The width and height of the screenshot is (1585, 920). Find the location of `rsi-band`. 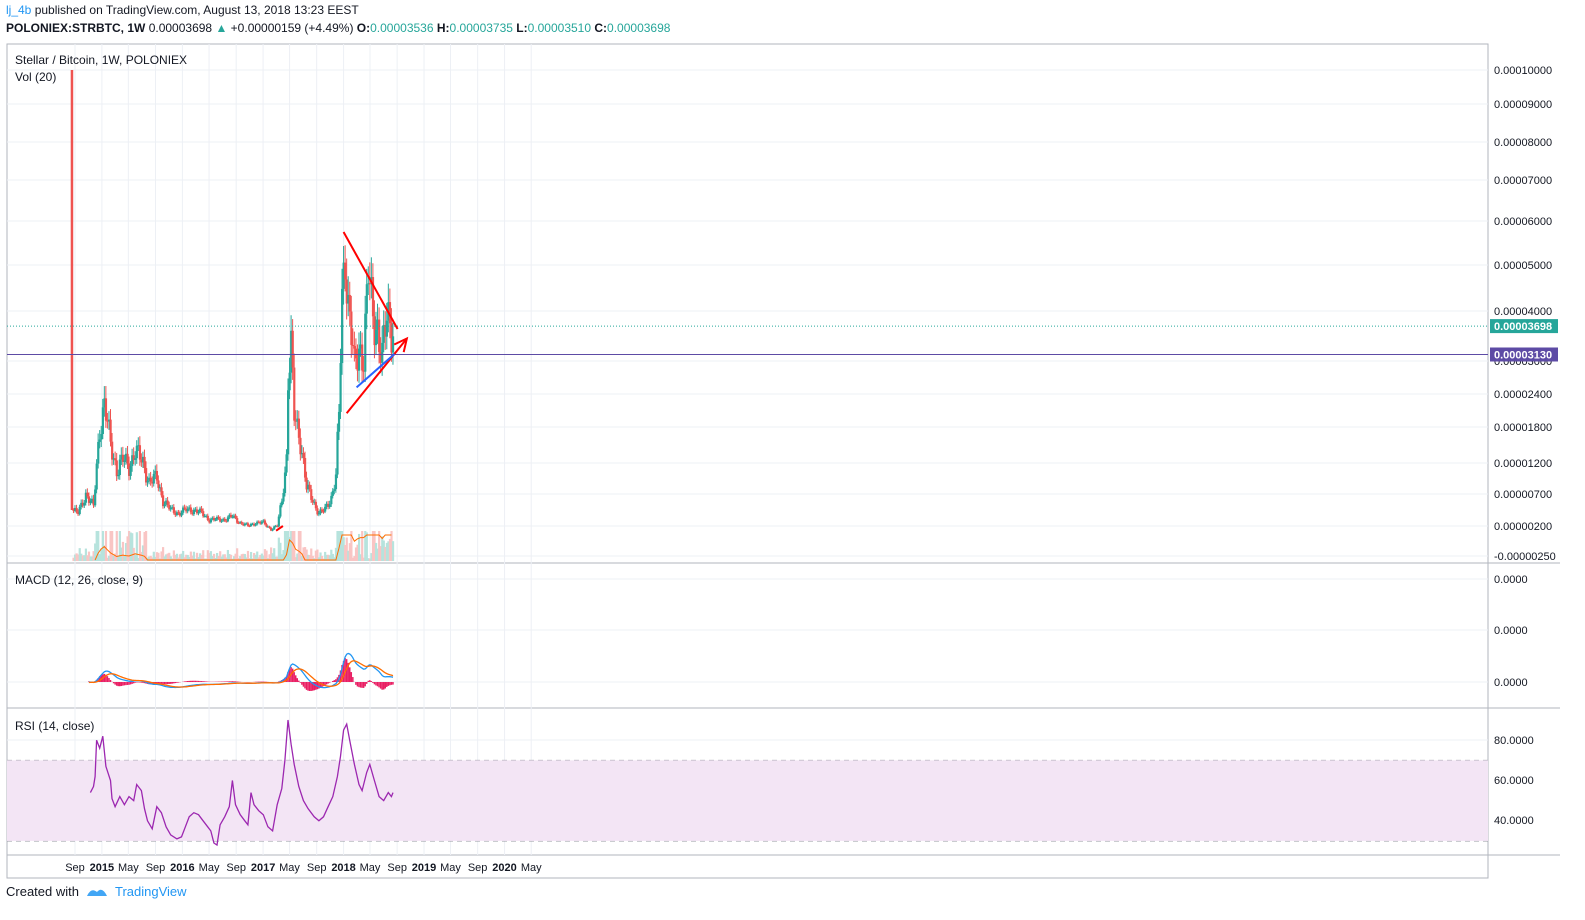

rsi-band is located at coordinates (747, 800).